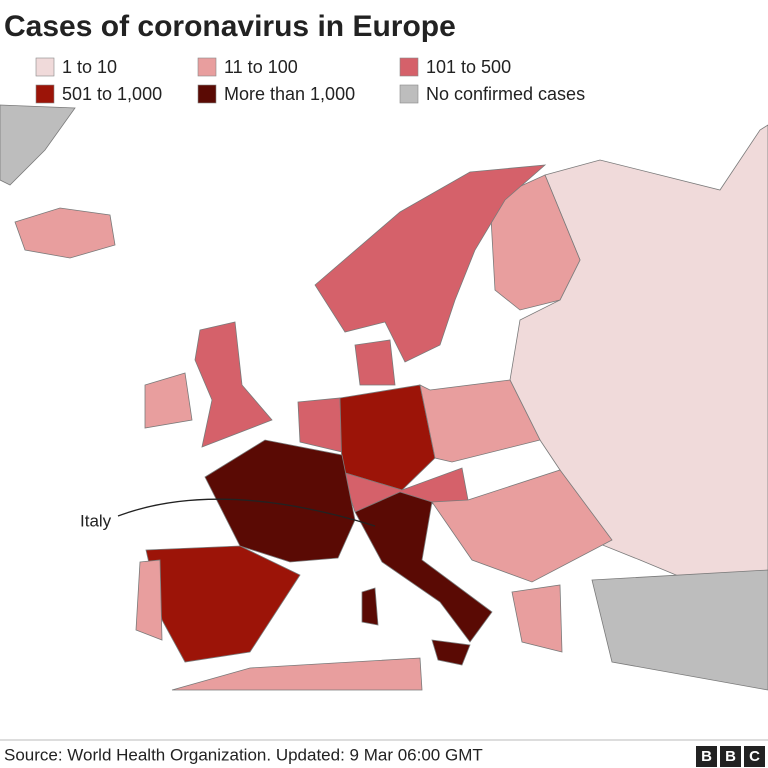  Describe the element at coordinates (405, 490) in the screenshot. I see `alps` at that location.